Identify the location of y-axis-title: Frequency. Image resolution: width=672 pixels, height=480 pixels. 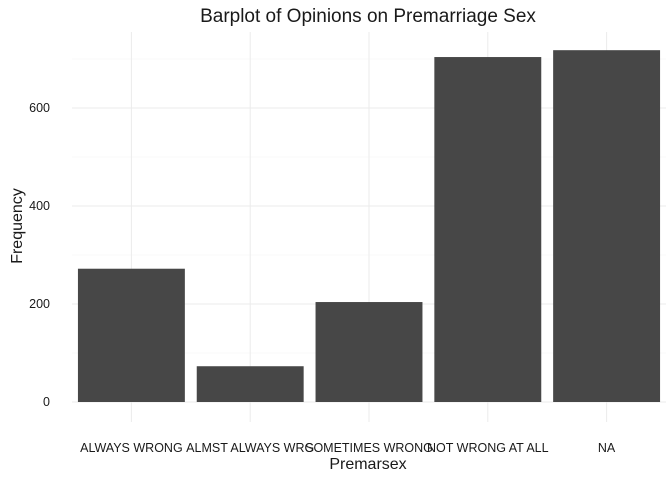
(17, 226).